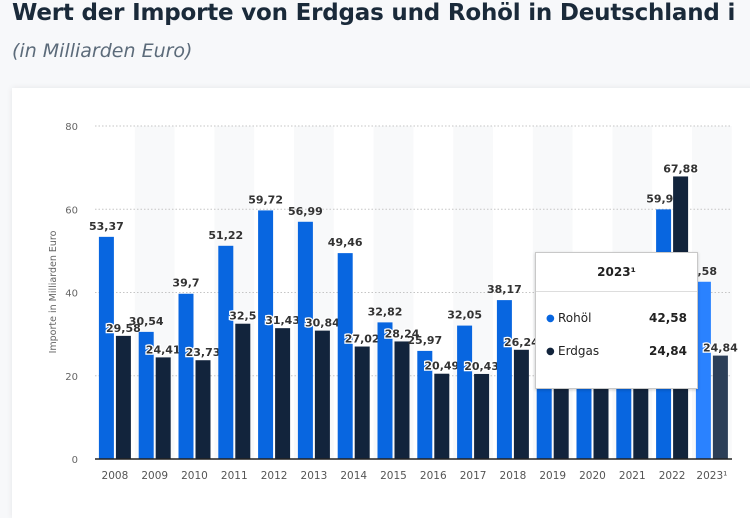 This screenshot has width=750, height=518. Describe the element at coordinates (362, 402) in the screenshot. I see `bar-erdgas-2014` at that location.